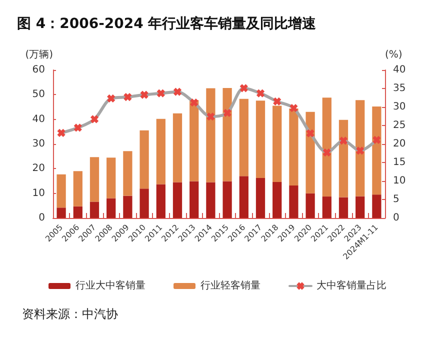 Image resolution: width=435 pixels, height=344 pixels. What do you see at coordinates (399, 88) in the screenshot?
I see `y2-tick-label: 35` at bounding box center [399, 88].